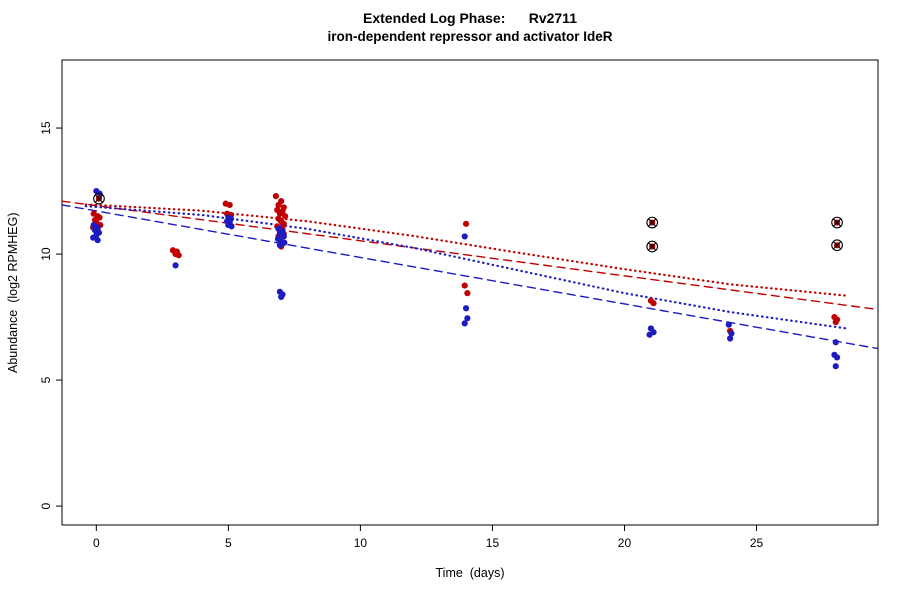 The image size is (900, 600). What do you see at coordinates (470, 18) in the screenshot?
I see `chart-title: Extended Log Phase: Rv2711` at bounding box center [470, 18].